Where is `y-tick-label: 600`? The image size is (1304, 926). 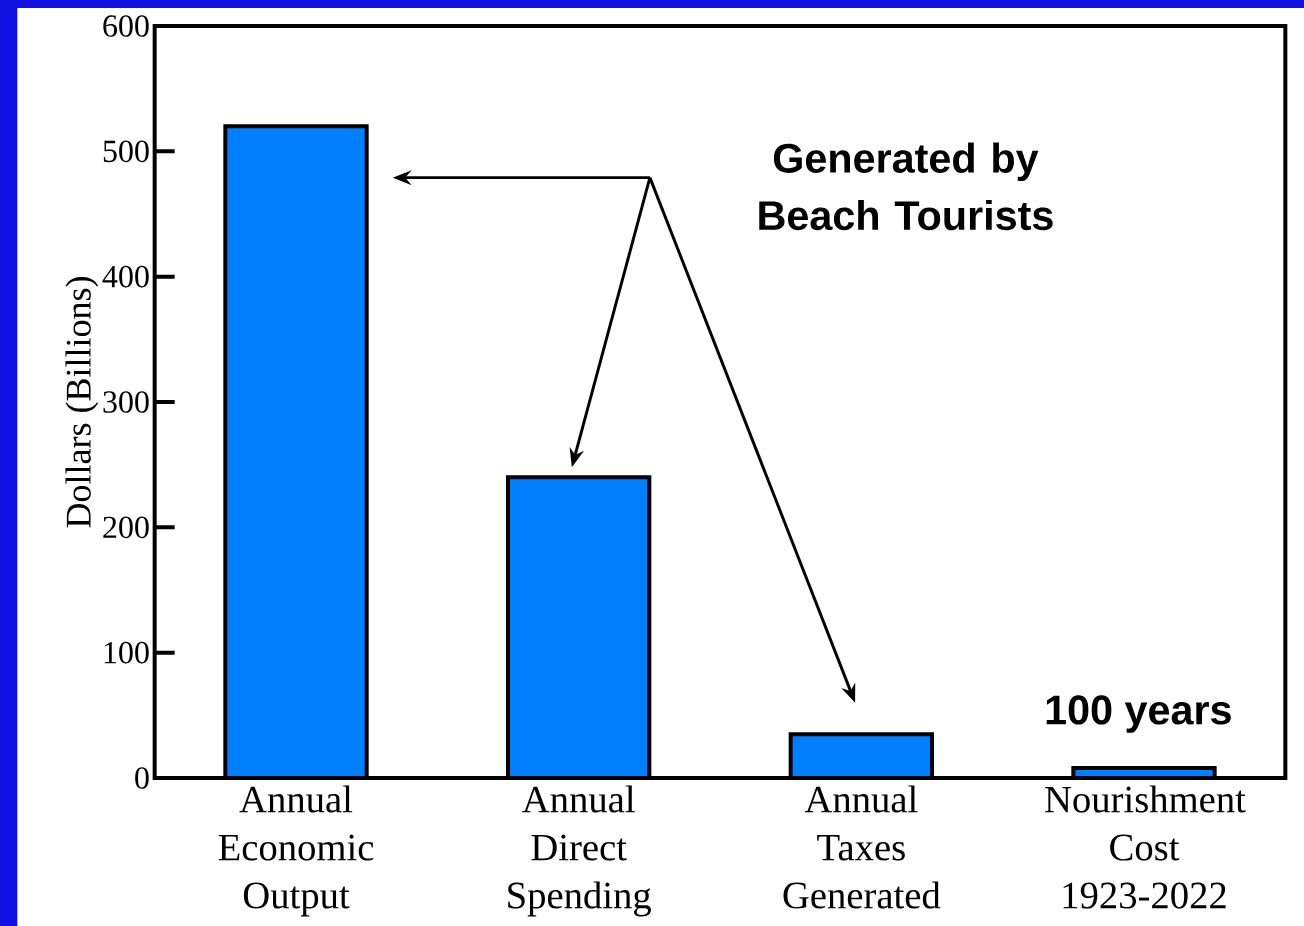 y-tick-label: 600 is located at coordinates (126, 26).